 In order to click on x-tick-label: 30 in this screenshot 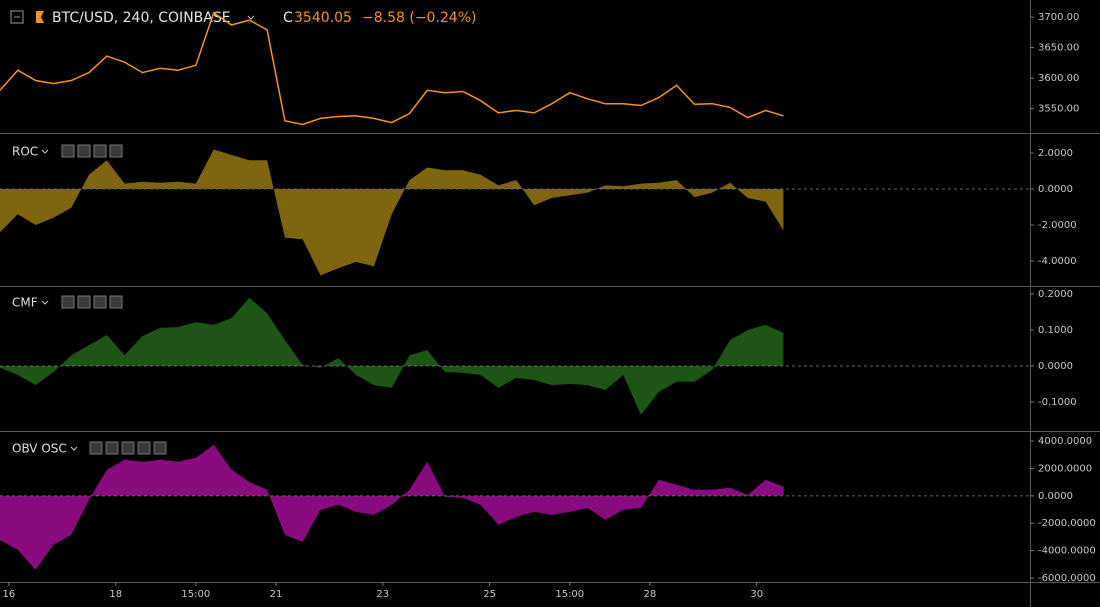, I will do `click(756, 594)`.